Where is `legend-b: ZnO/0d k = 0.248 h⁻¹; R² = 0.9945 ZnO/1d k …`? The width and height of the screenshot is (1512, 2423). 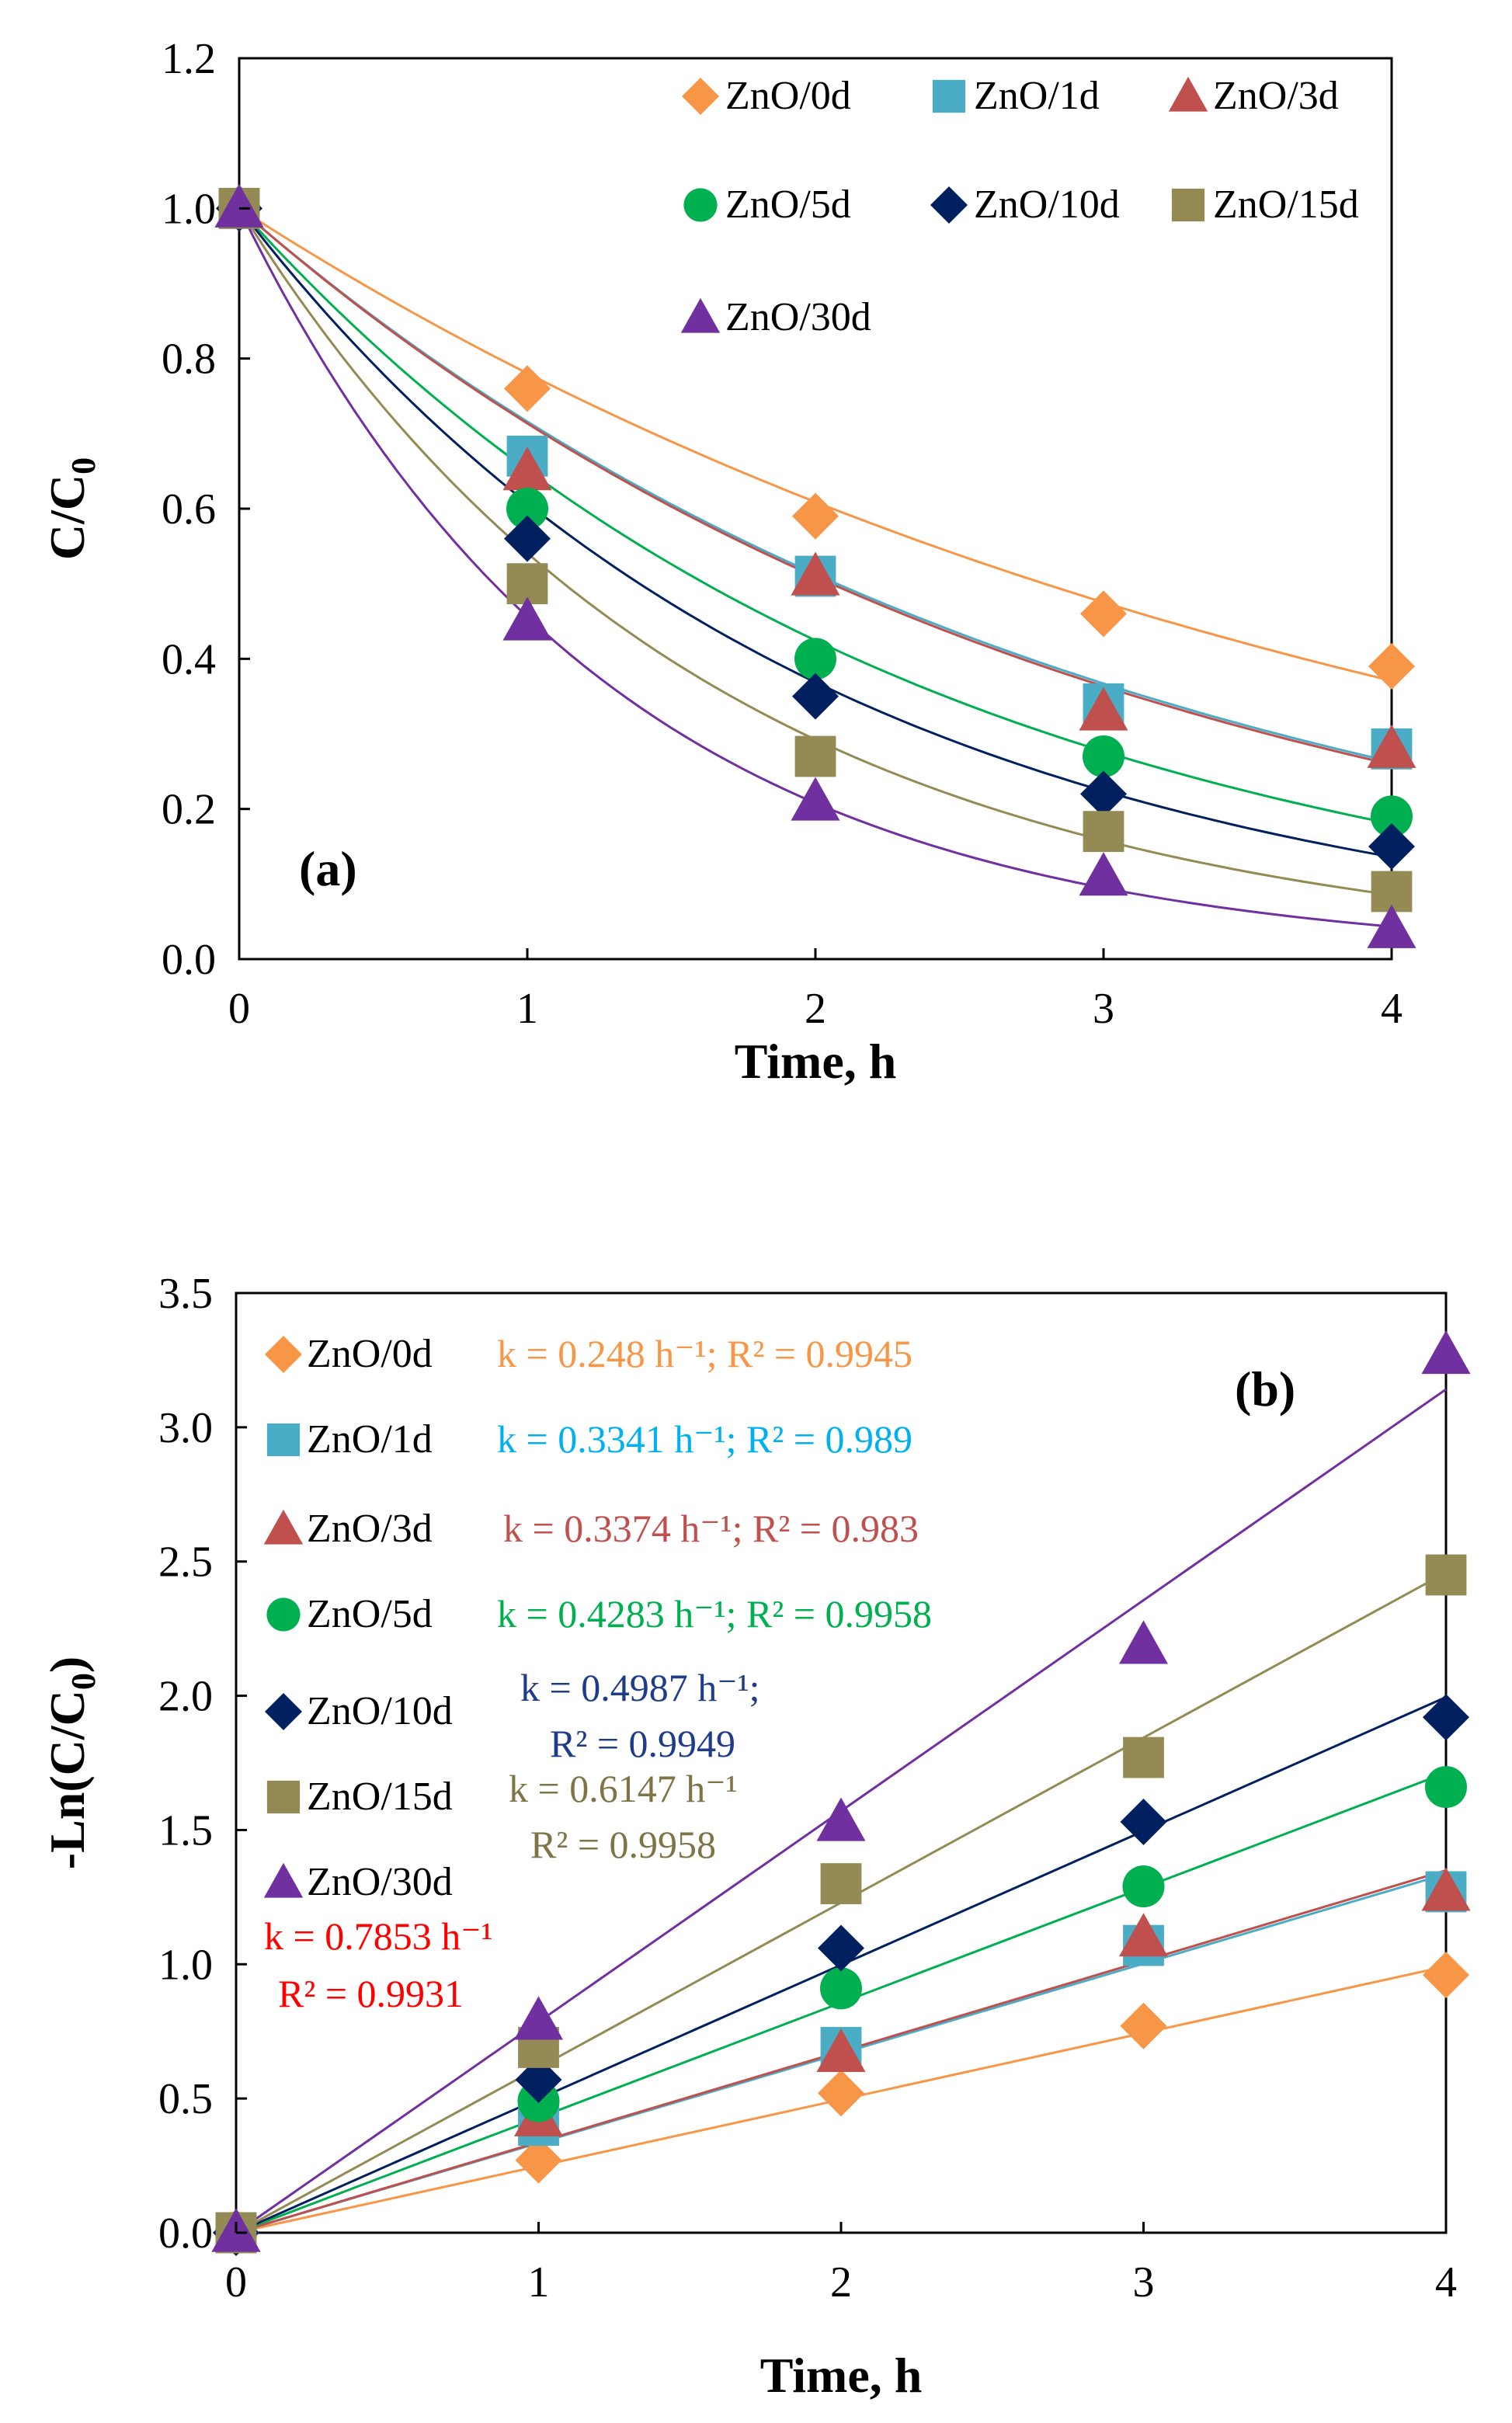
legend-b: ZnO/0d k = 0.248 h⁻¹; R² = 0.9945 ZnO/1d k … is located at coordinates (597, 1674).